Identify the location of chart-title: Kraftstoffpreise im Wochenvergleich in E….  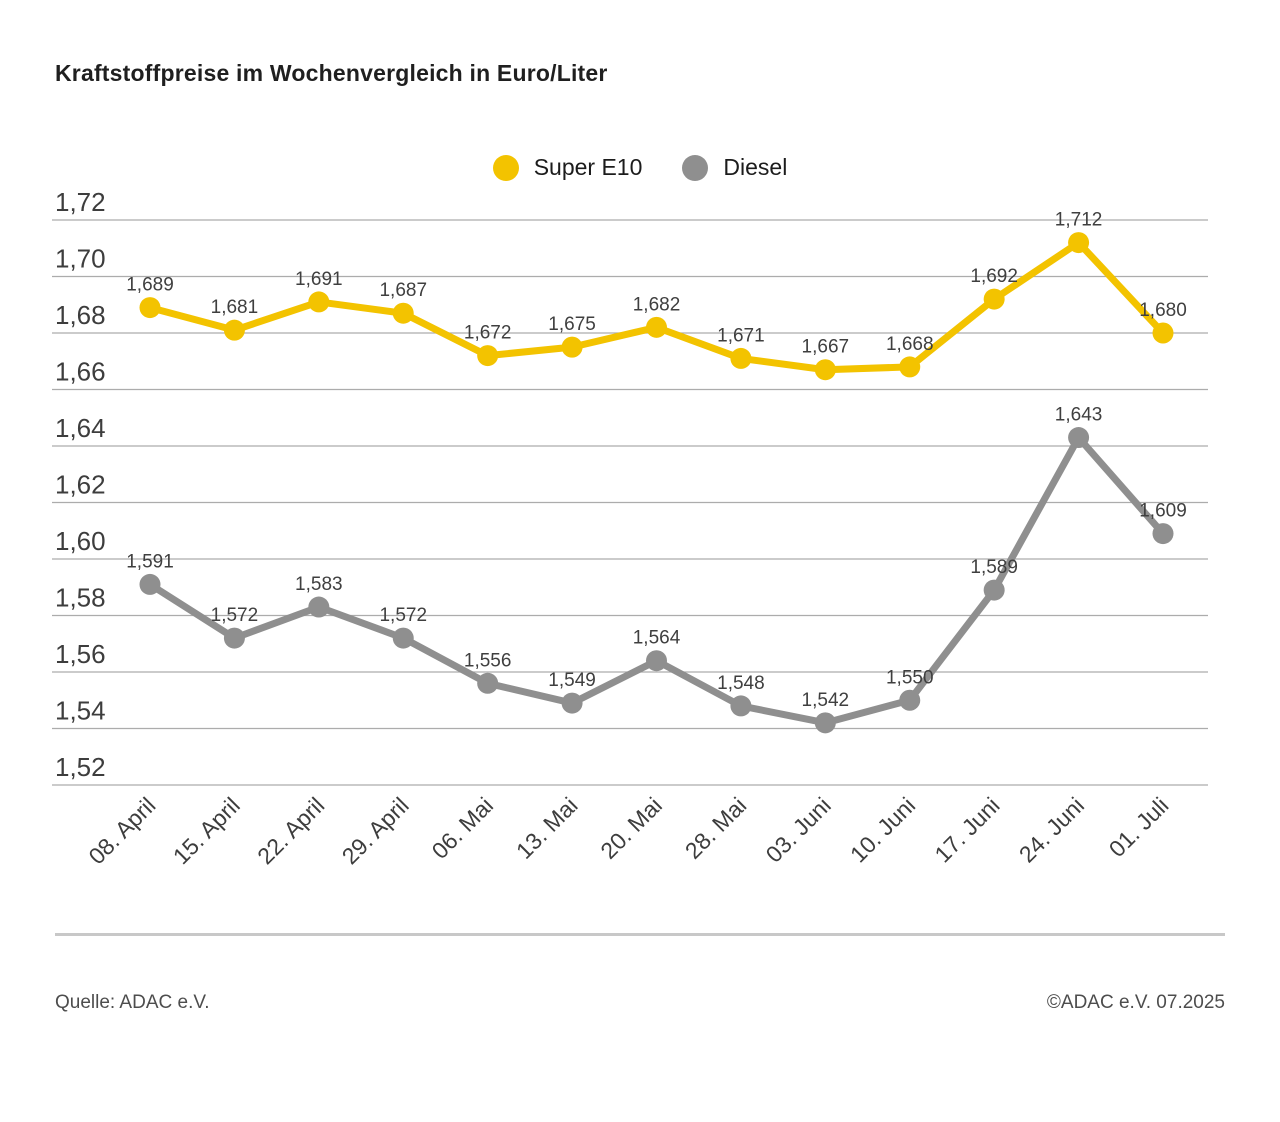
(331, 73).